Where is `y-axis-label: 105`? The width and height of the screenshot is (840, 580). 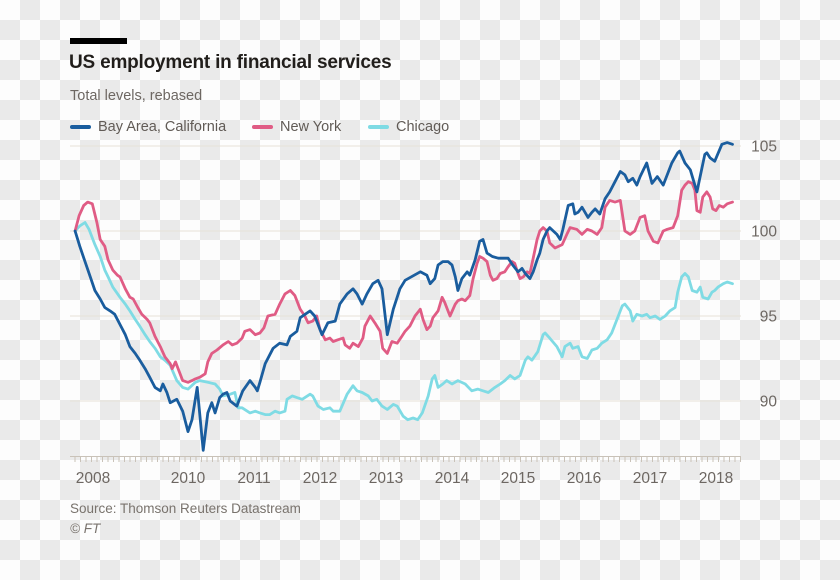
y-axis-label: 105 is located at coordinates (764, 147).